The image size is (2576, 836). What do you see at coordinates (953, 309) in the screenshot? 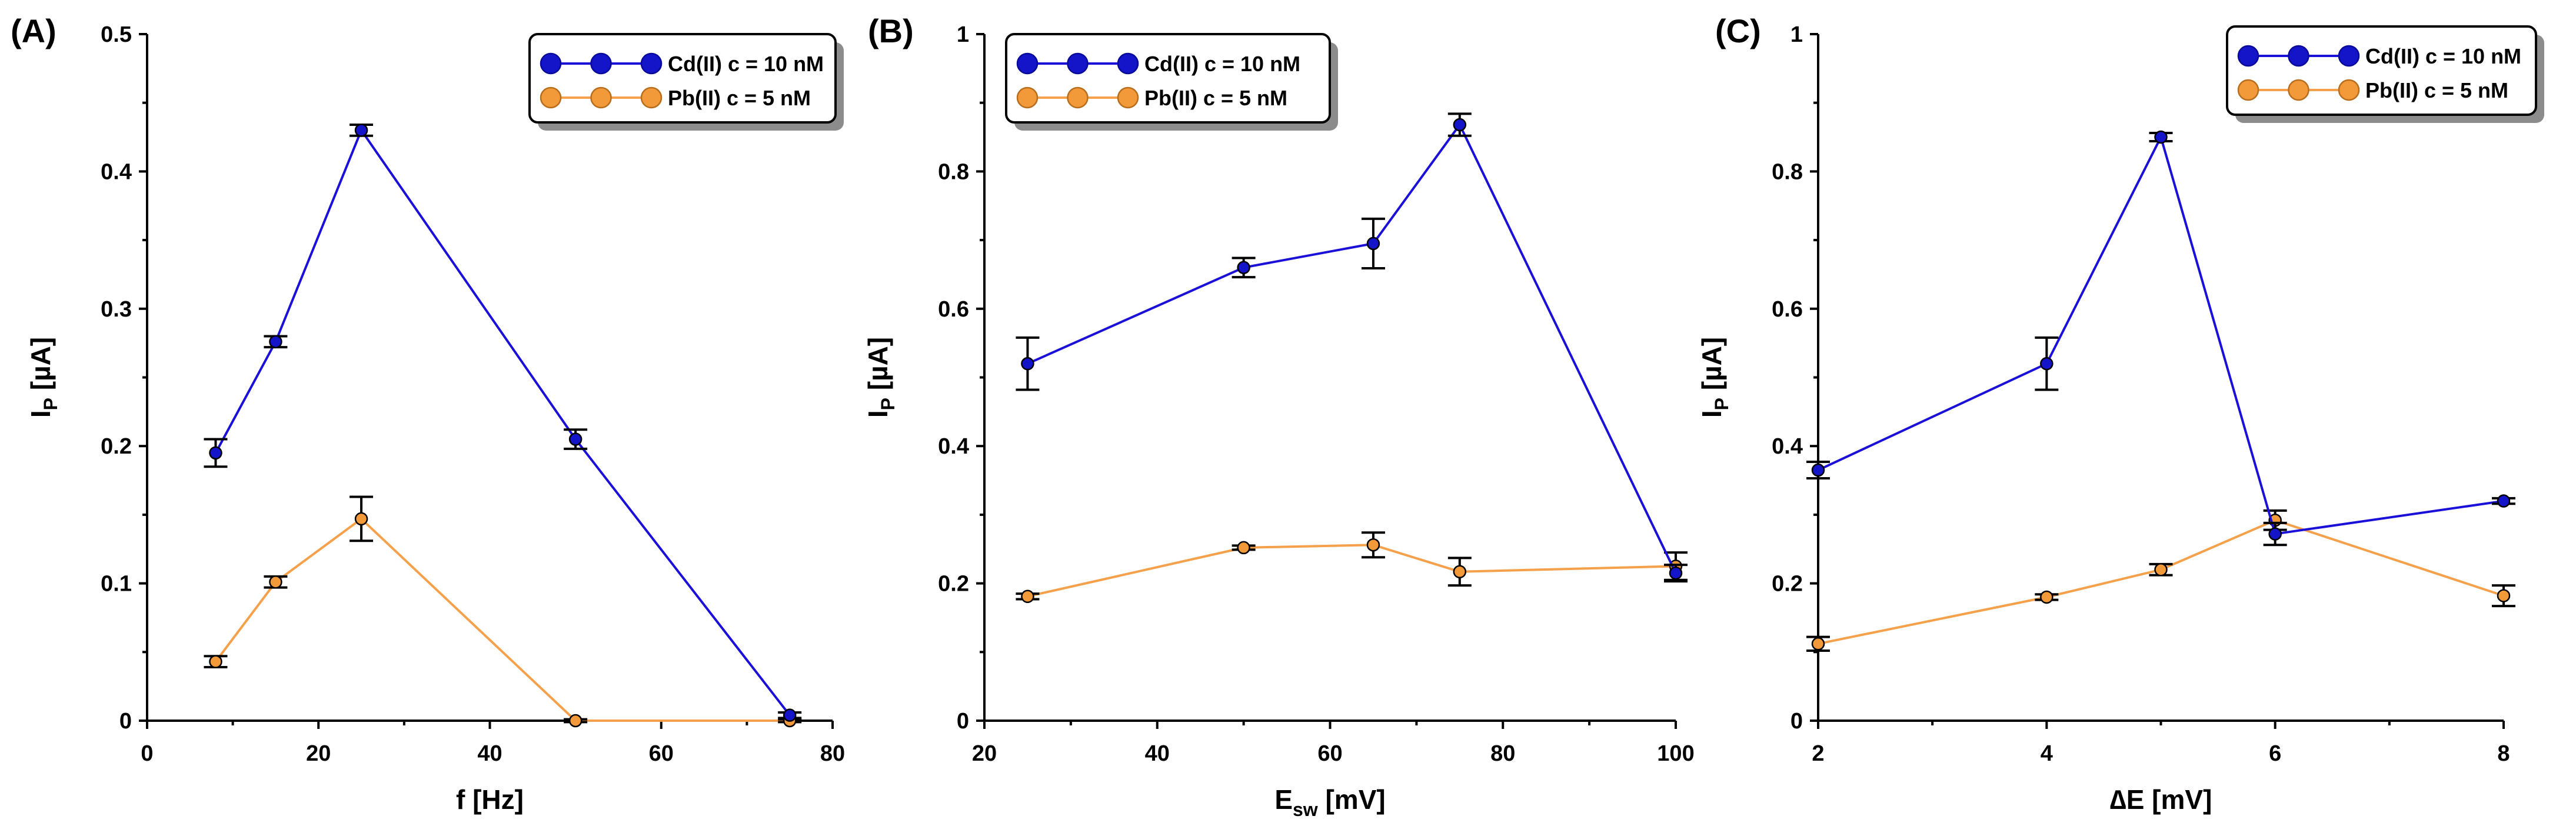
I see `y-tick-label: 0.6` at bounding box center [953, 309].